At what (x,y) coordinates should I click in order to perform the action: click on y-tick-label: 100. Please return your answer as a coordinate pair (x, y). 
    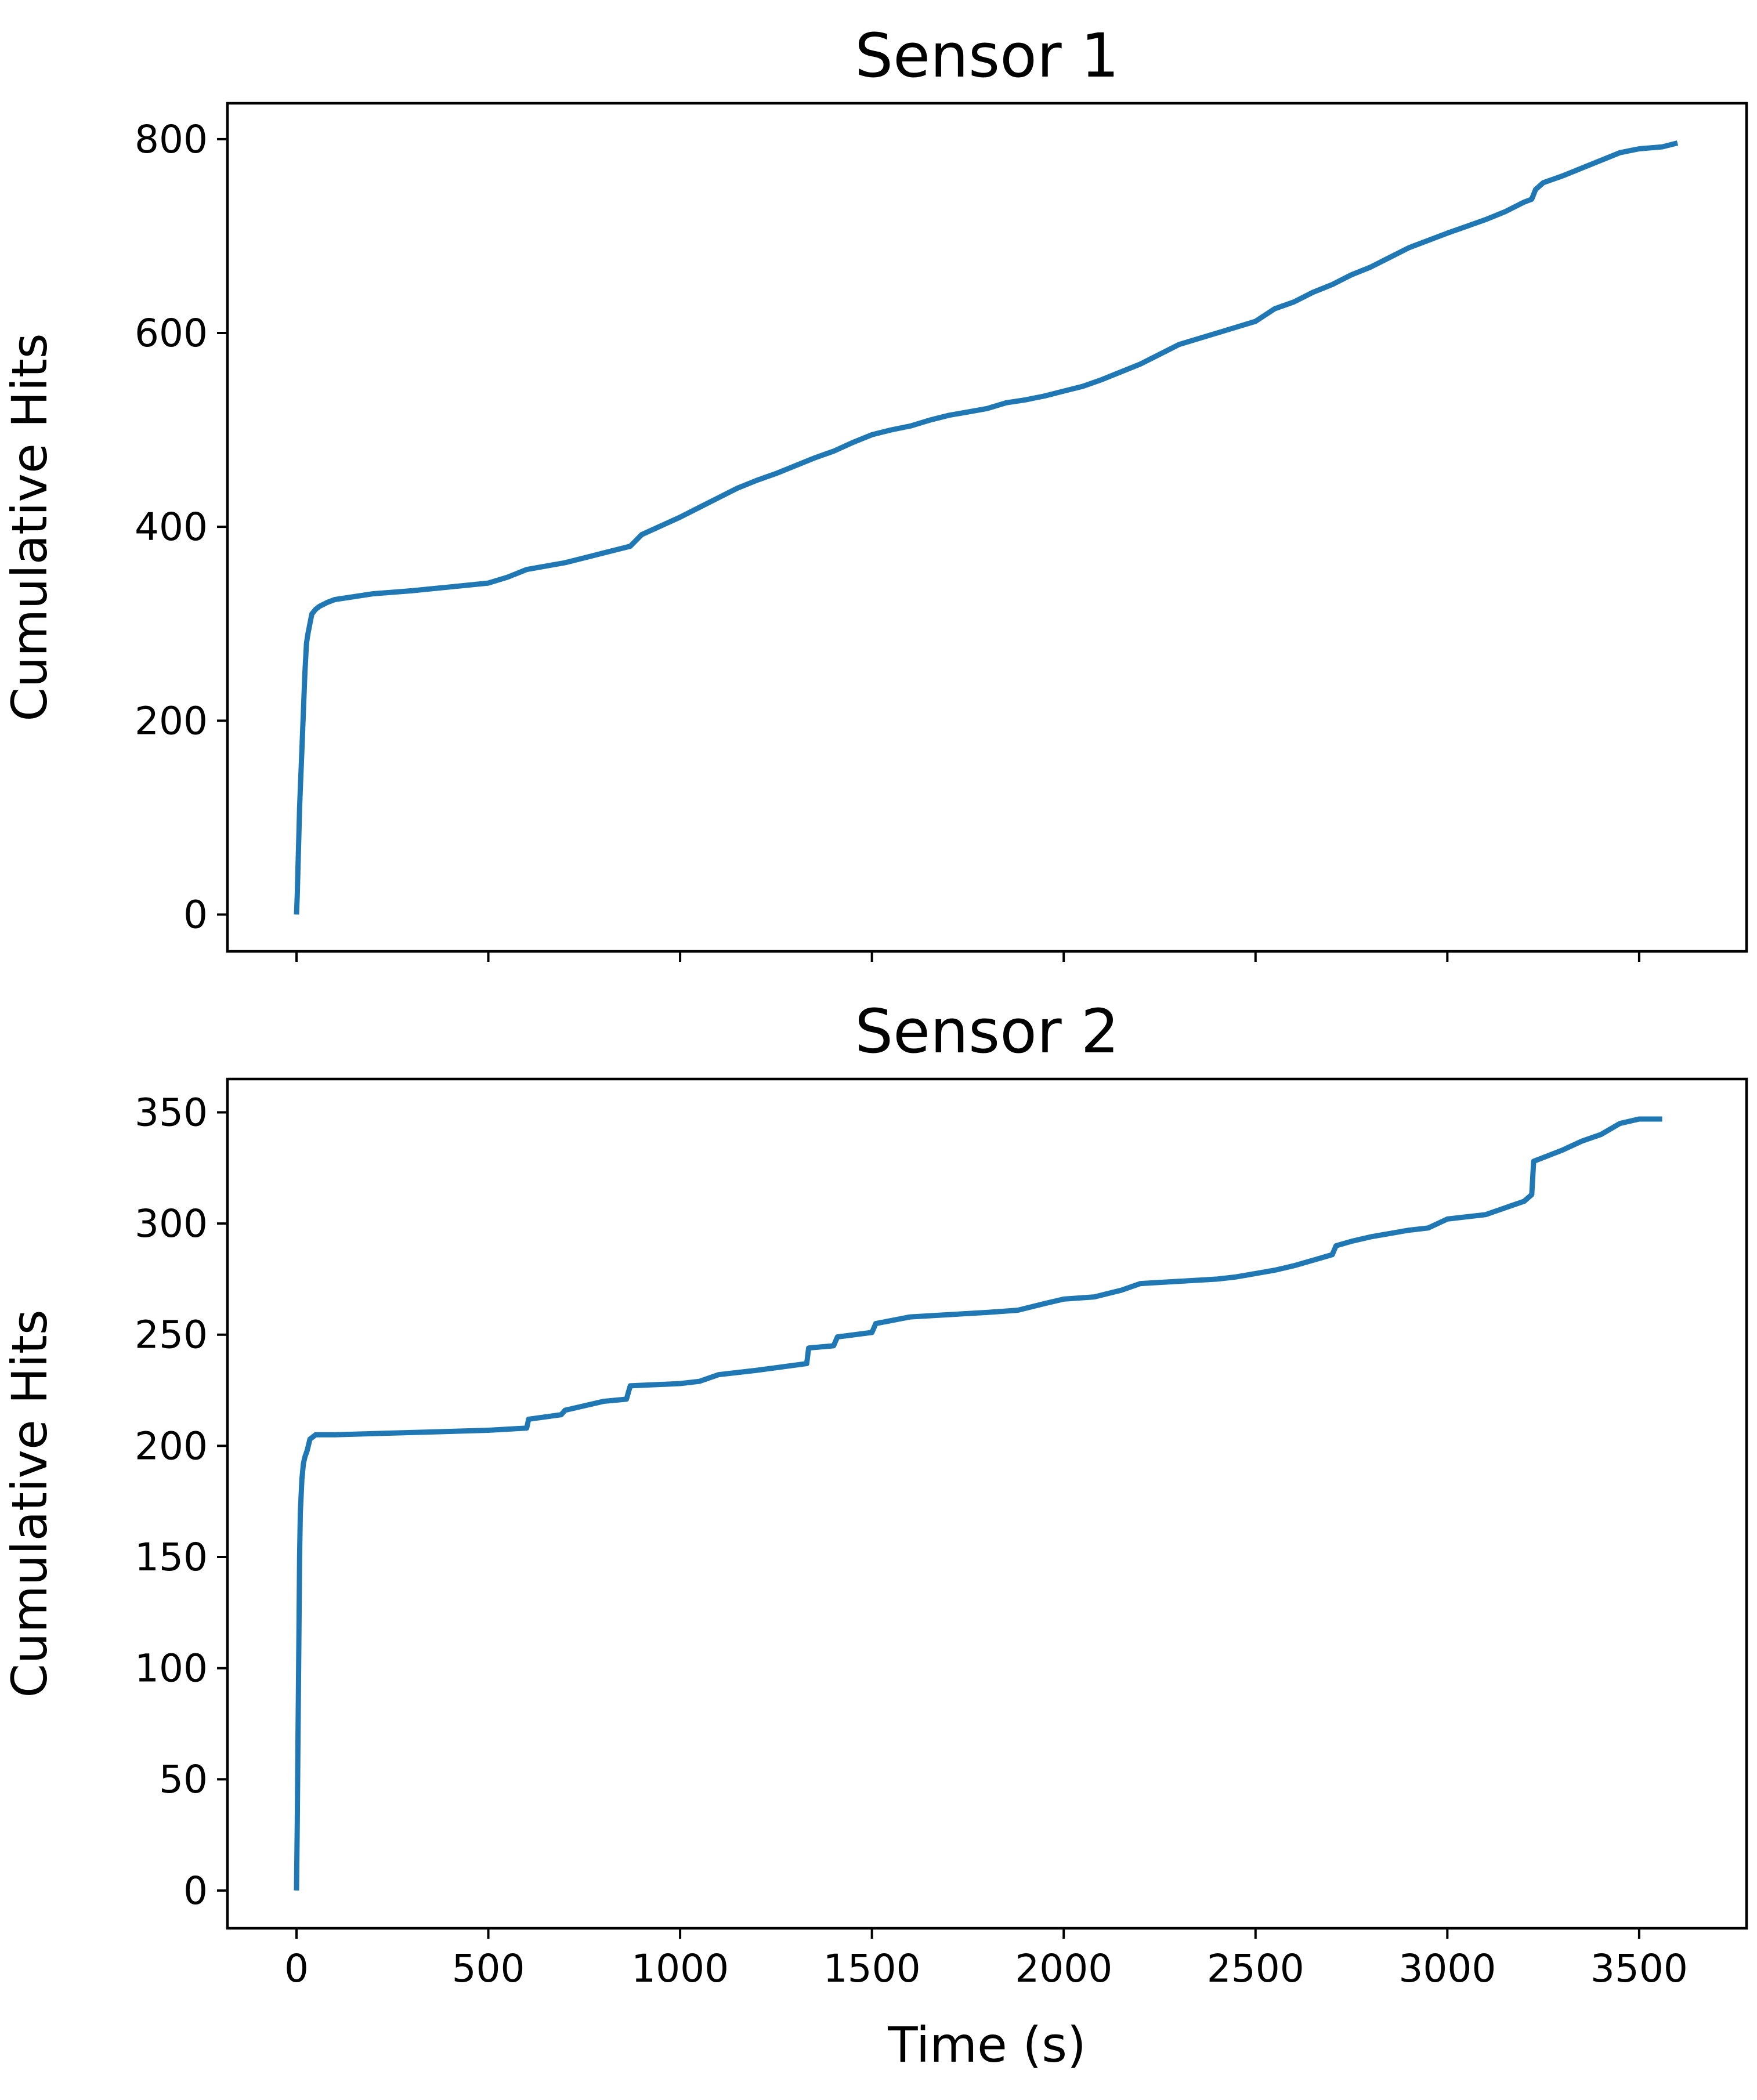
    Looking at the image, I should click on (171, 1668).